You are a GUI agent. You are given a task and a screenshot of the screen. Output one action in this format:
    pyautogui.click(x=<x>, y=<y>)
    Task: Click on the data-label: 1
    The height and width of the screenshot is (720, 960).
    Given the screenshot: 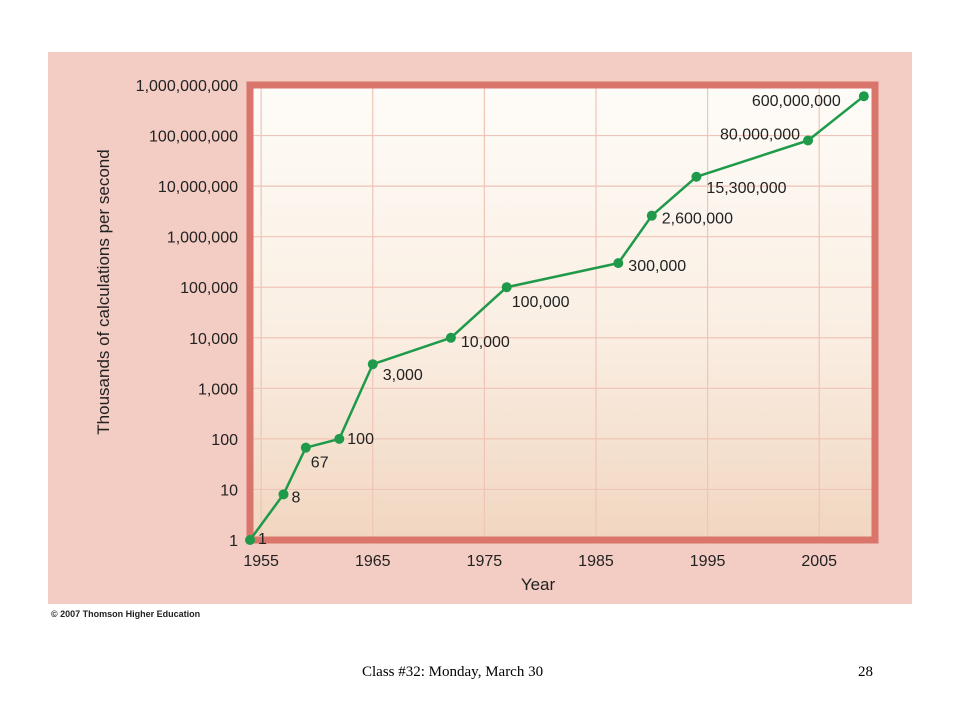 What is the action you would take?
    pyautogui.click(x=262, y=539)
    